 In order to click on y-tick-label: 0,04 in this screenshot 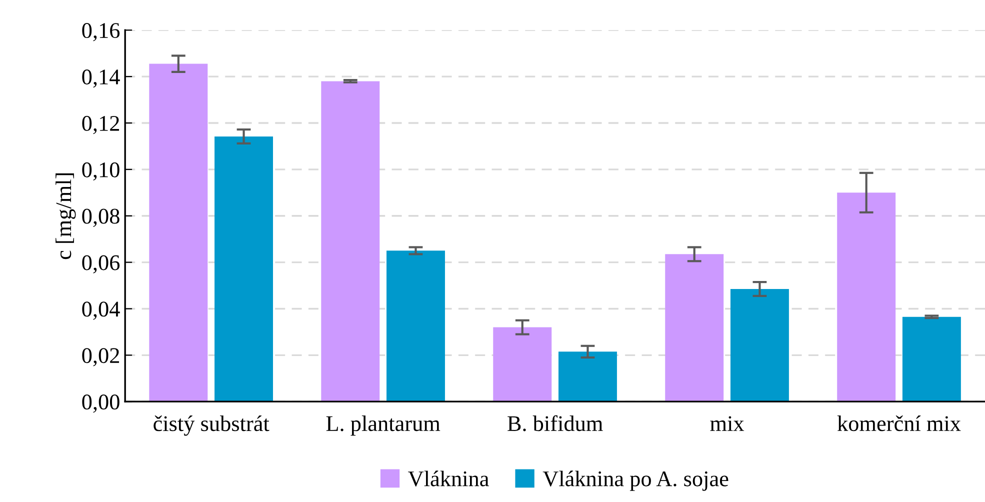, I will do `click(101, 311)`.